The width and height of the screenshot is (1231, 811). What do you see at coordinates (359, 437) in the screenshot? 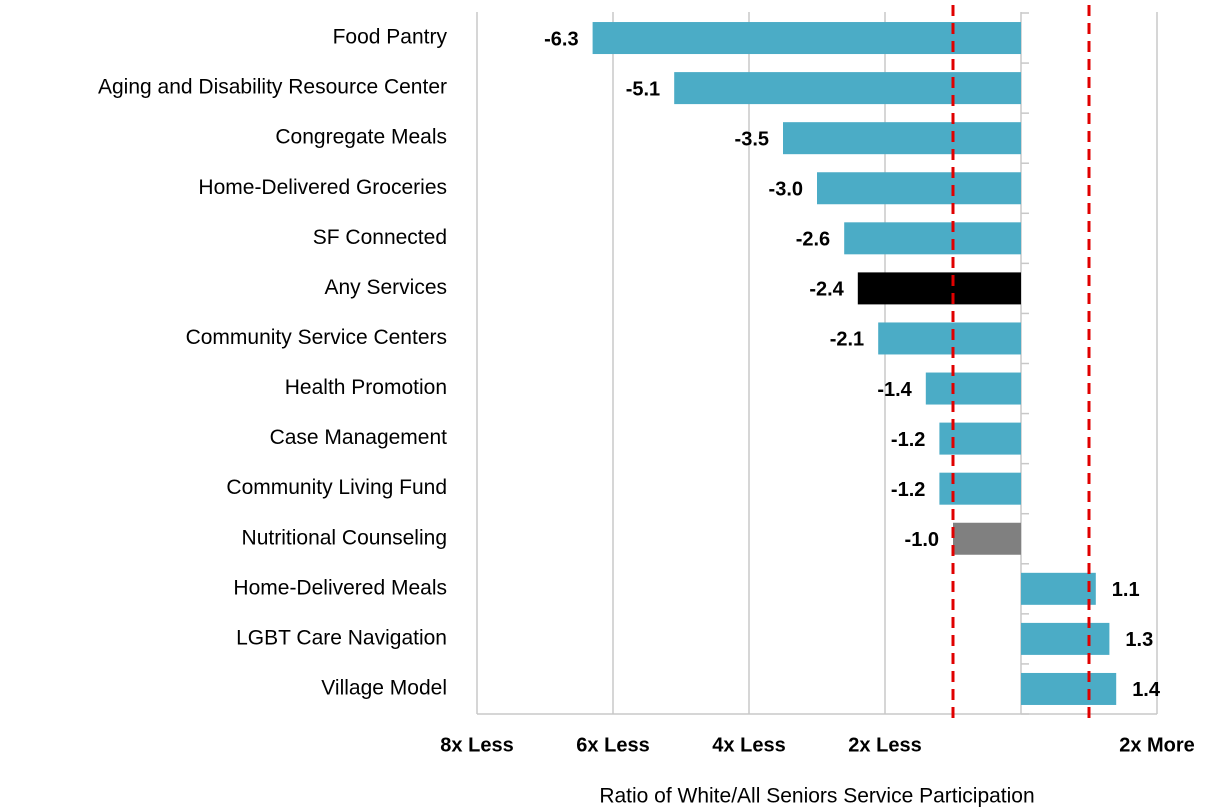
I see `category-label: Case Management` at bounding box center [359, 437].